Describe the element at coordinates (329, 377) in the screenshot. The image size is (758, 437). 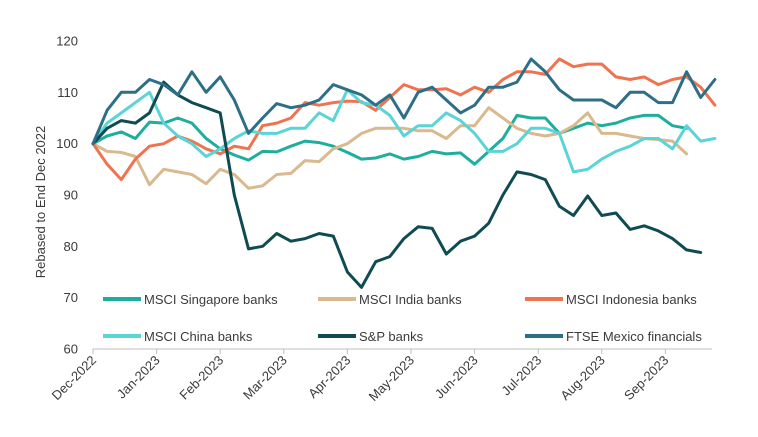
I see `x-tick-label: Apr-2023` at that location.